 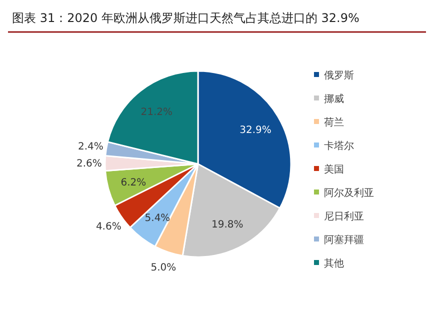 I want to click on data-label: 2.6%, so click(x=89, y=164).